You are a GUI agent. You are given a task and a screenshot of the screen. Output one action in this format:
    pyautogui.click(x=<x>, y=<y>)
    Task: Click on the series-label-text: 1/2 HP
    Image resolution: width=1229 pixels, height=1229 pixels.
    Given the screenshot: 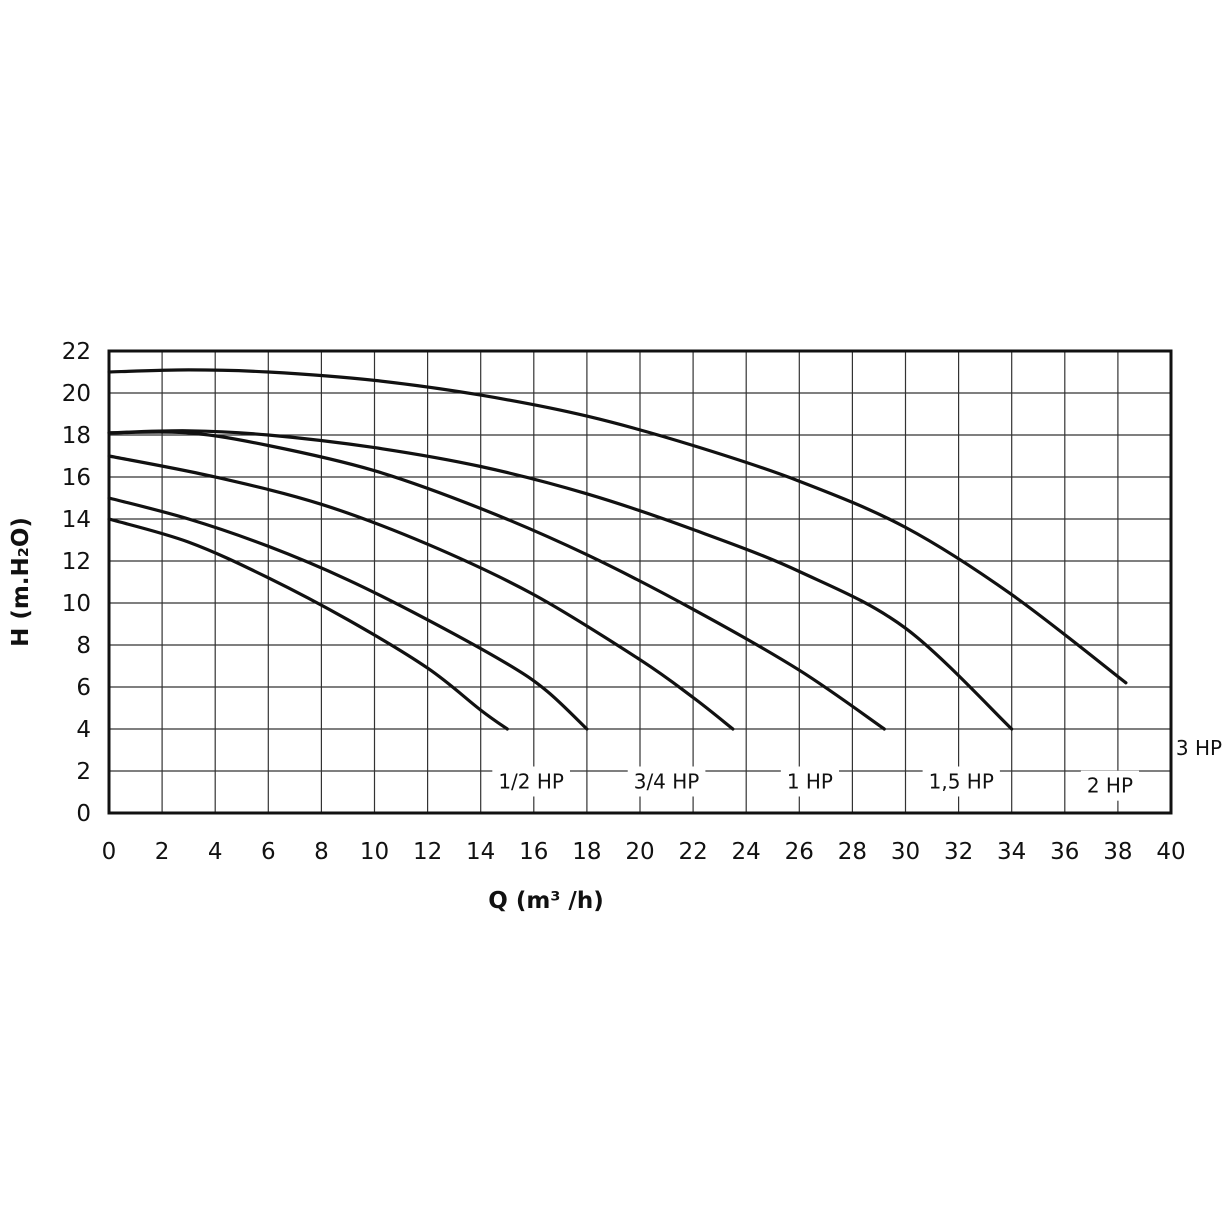 What is the action you would take?
    pyautogui.click(x=531, y=782)
    